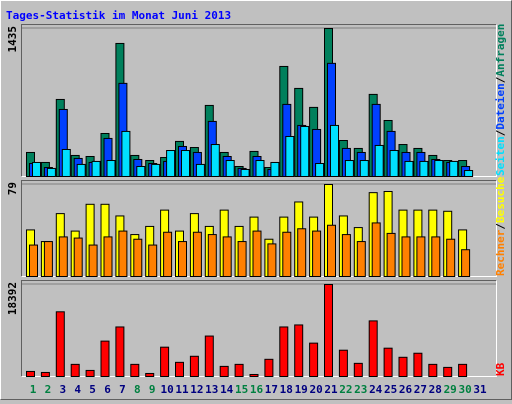 Image resolution: width=512 pixels, height=404 pixels. Describe the element at coordinates (345, 389) in the screenshot. I see `x-tick-label: 22` at that location.